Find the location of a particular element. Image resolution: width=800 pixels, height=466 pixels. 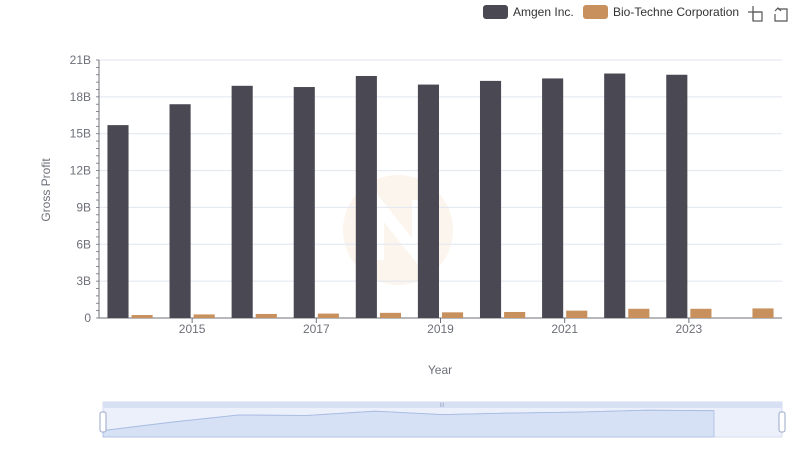

y-tick-label: 18B is located at coordinates (80, 97).